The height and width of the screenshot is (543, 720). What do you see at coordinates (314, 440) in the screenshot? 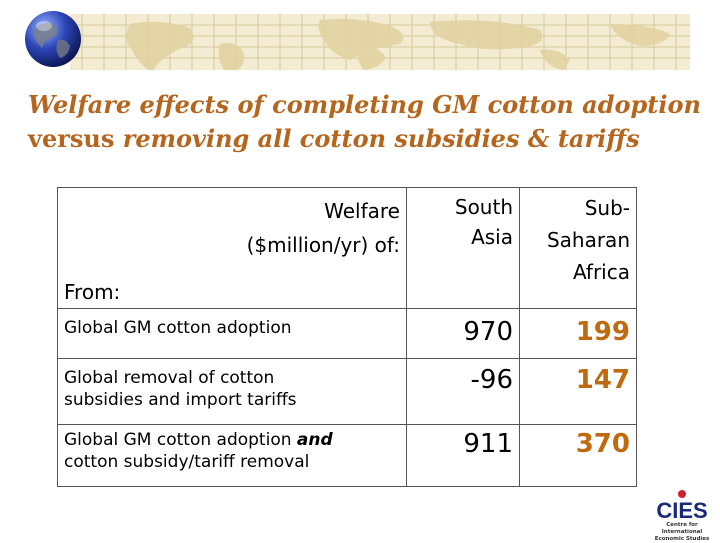
I see `row-label-emphasis: and` at bounding box center [314, 440].